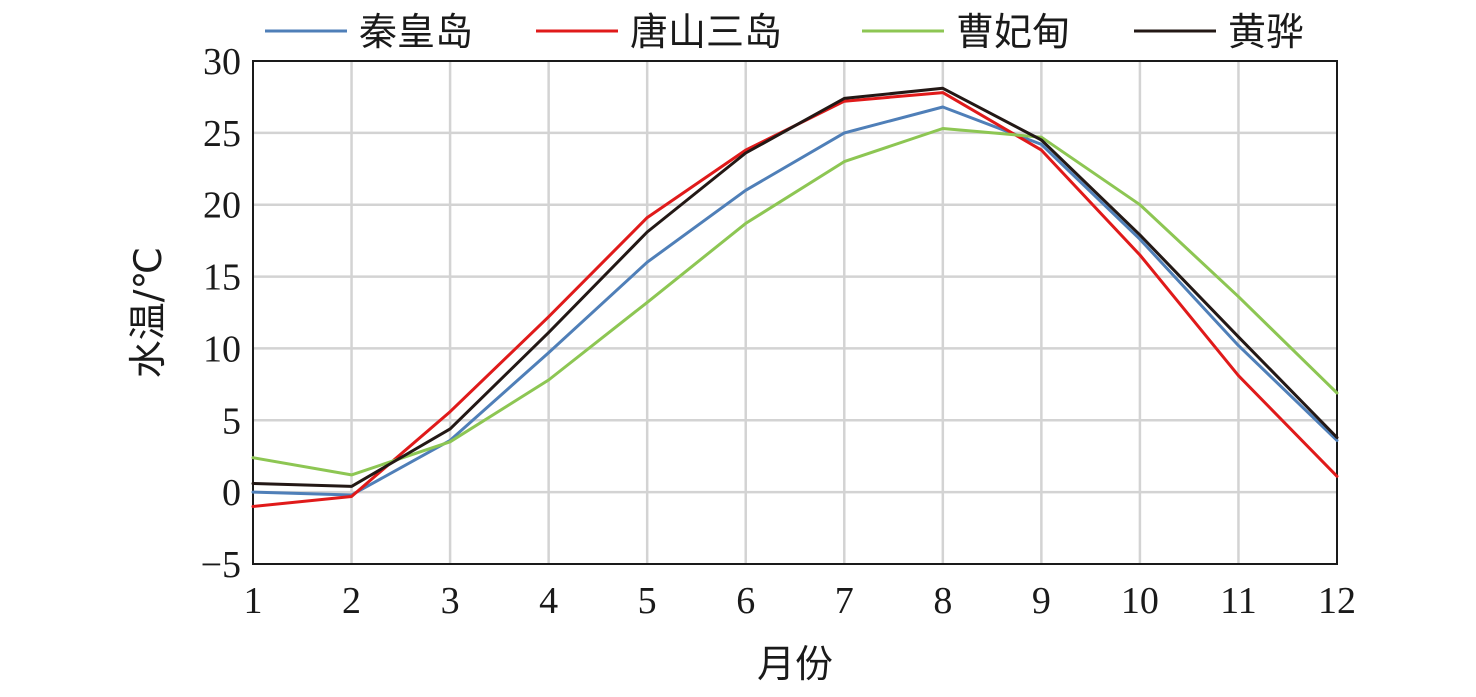  What do you see at coordinates (222, 134) in the screenshot?
I see `y-tick-label: 25` at bounding box center [222, 134].